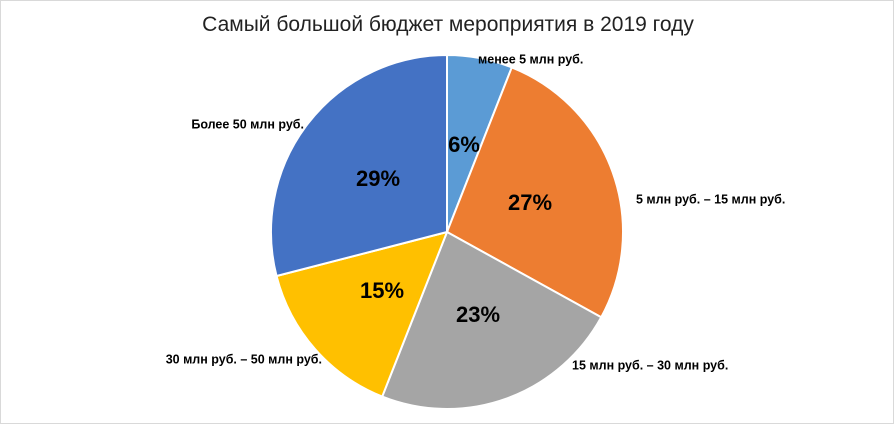 The image size is (894, 424). Describe the element at coordinates (244, 359) in the screenshot. I see `category-label-4: 30 млн руб. – 50 млн руб.` at that location.